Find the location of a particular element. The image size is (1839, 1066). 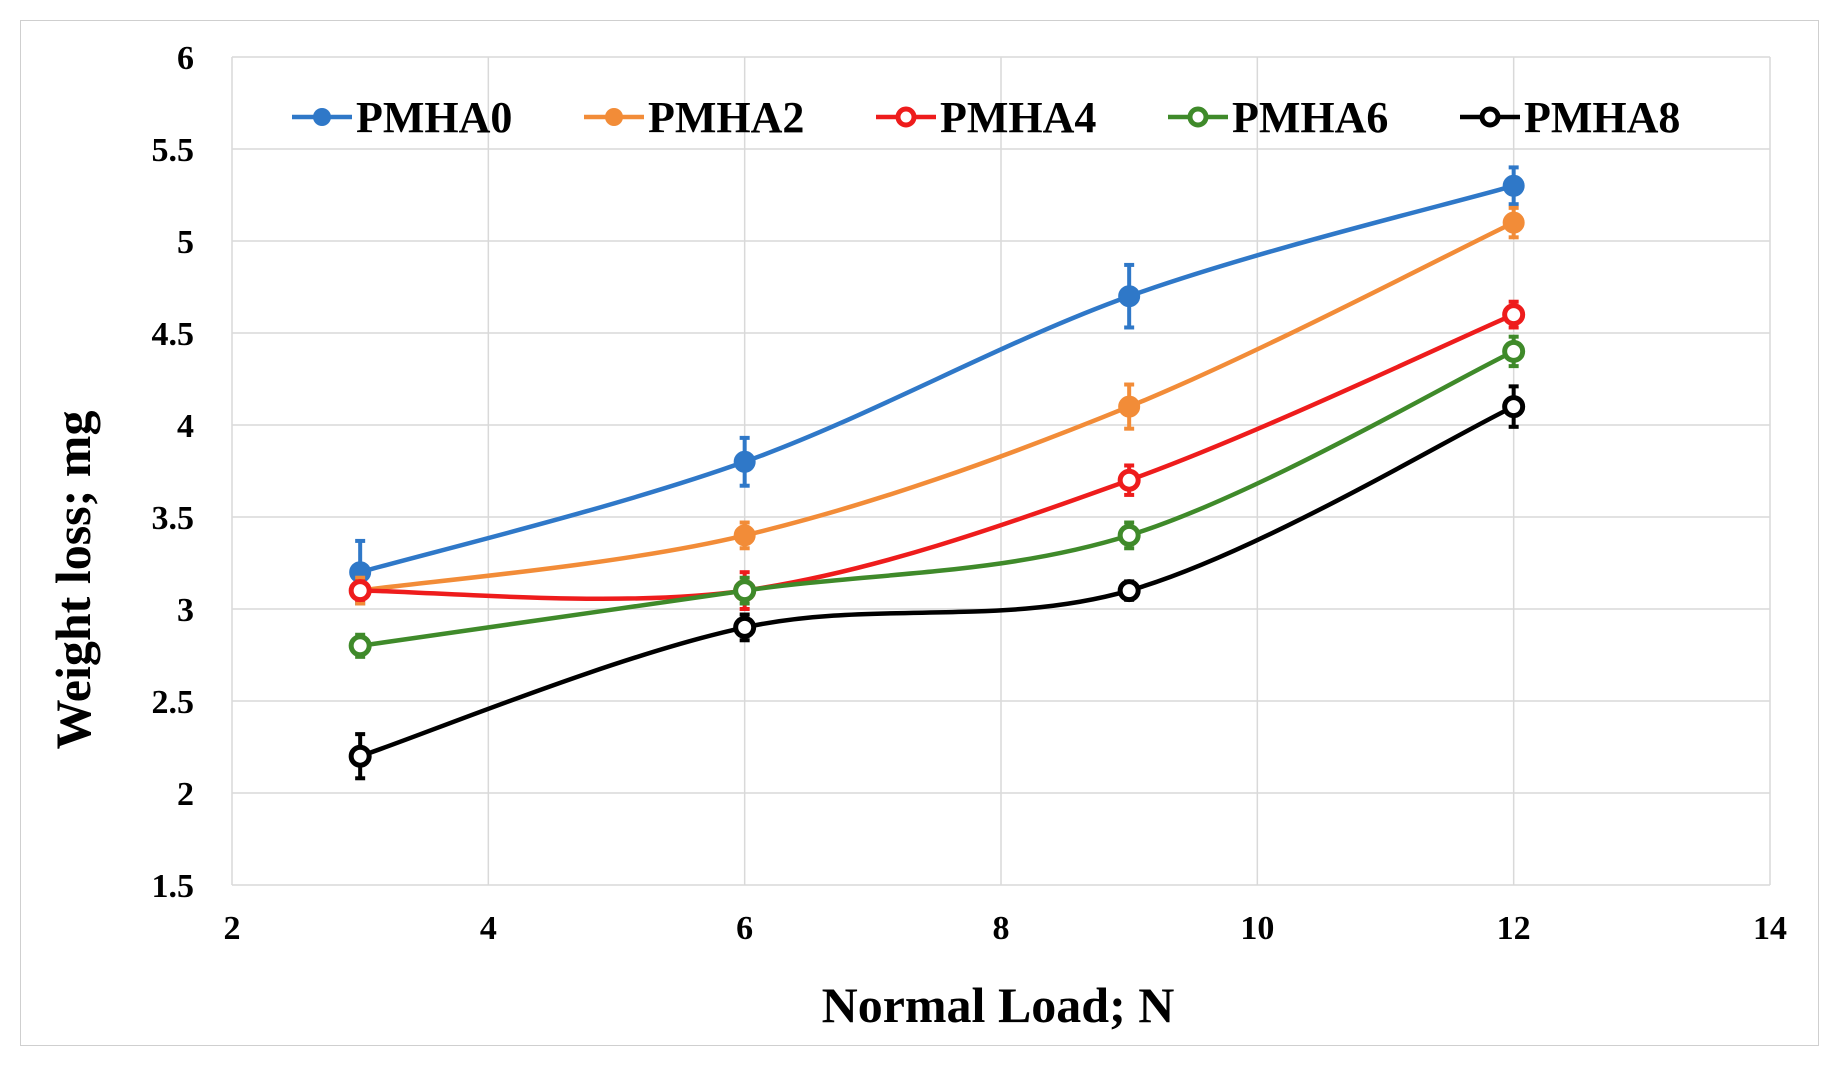

y-tick-label: 5.5 is located at coordinates (173, 150).